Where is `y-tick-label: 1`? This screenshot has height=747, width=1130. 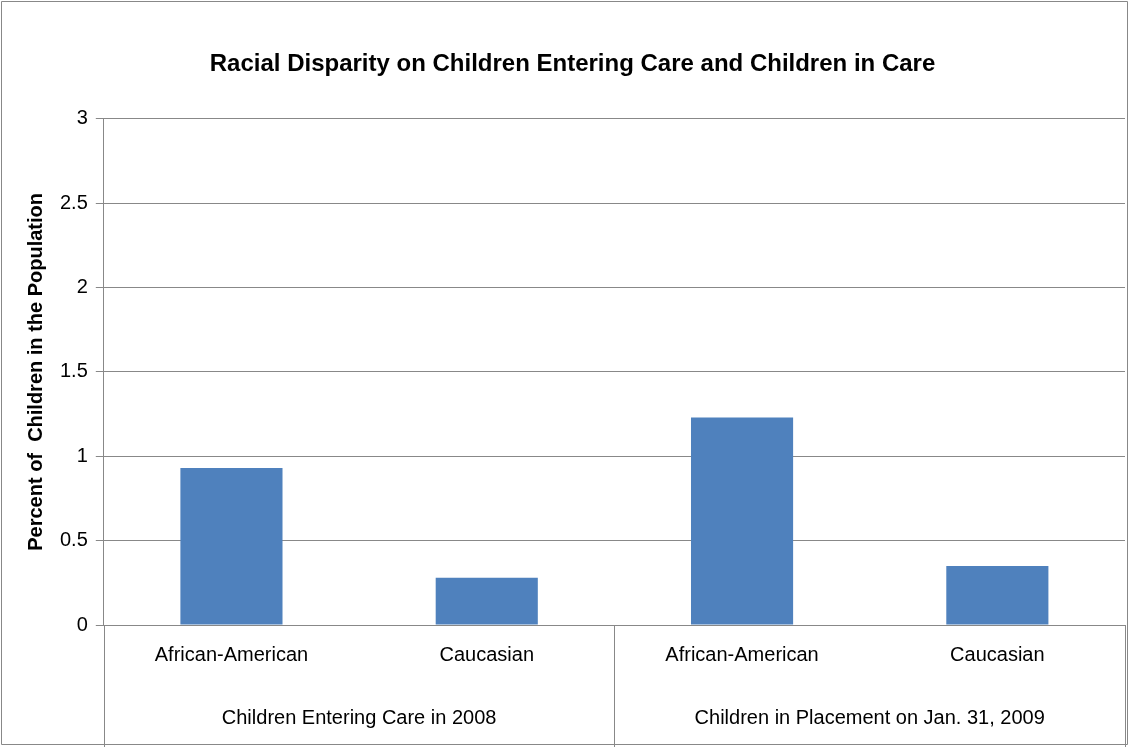
y-tick-label: 1 is located at coordinates (82, 454).